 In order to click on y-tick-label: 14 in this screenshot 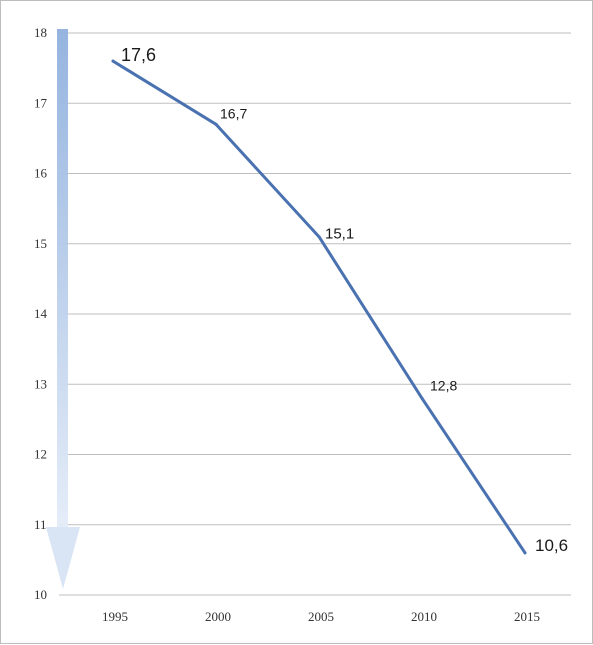, I will do `click(41, 313)`.